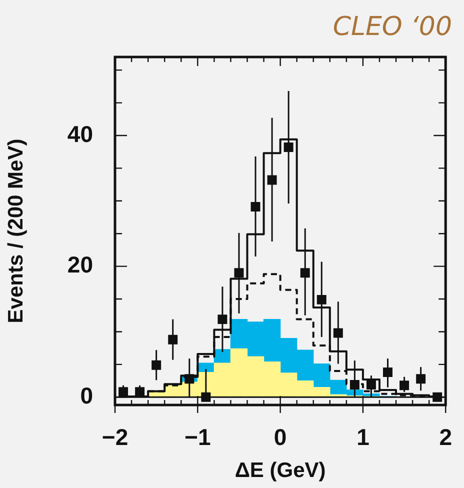  Describe the element at coordinates (445, 437) in the screenshot. I see `x-tick-label: 2` at that location.